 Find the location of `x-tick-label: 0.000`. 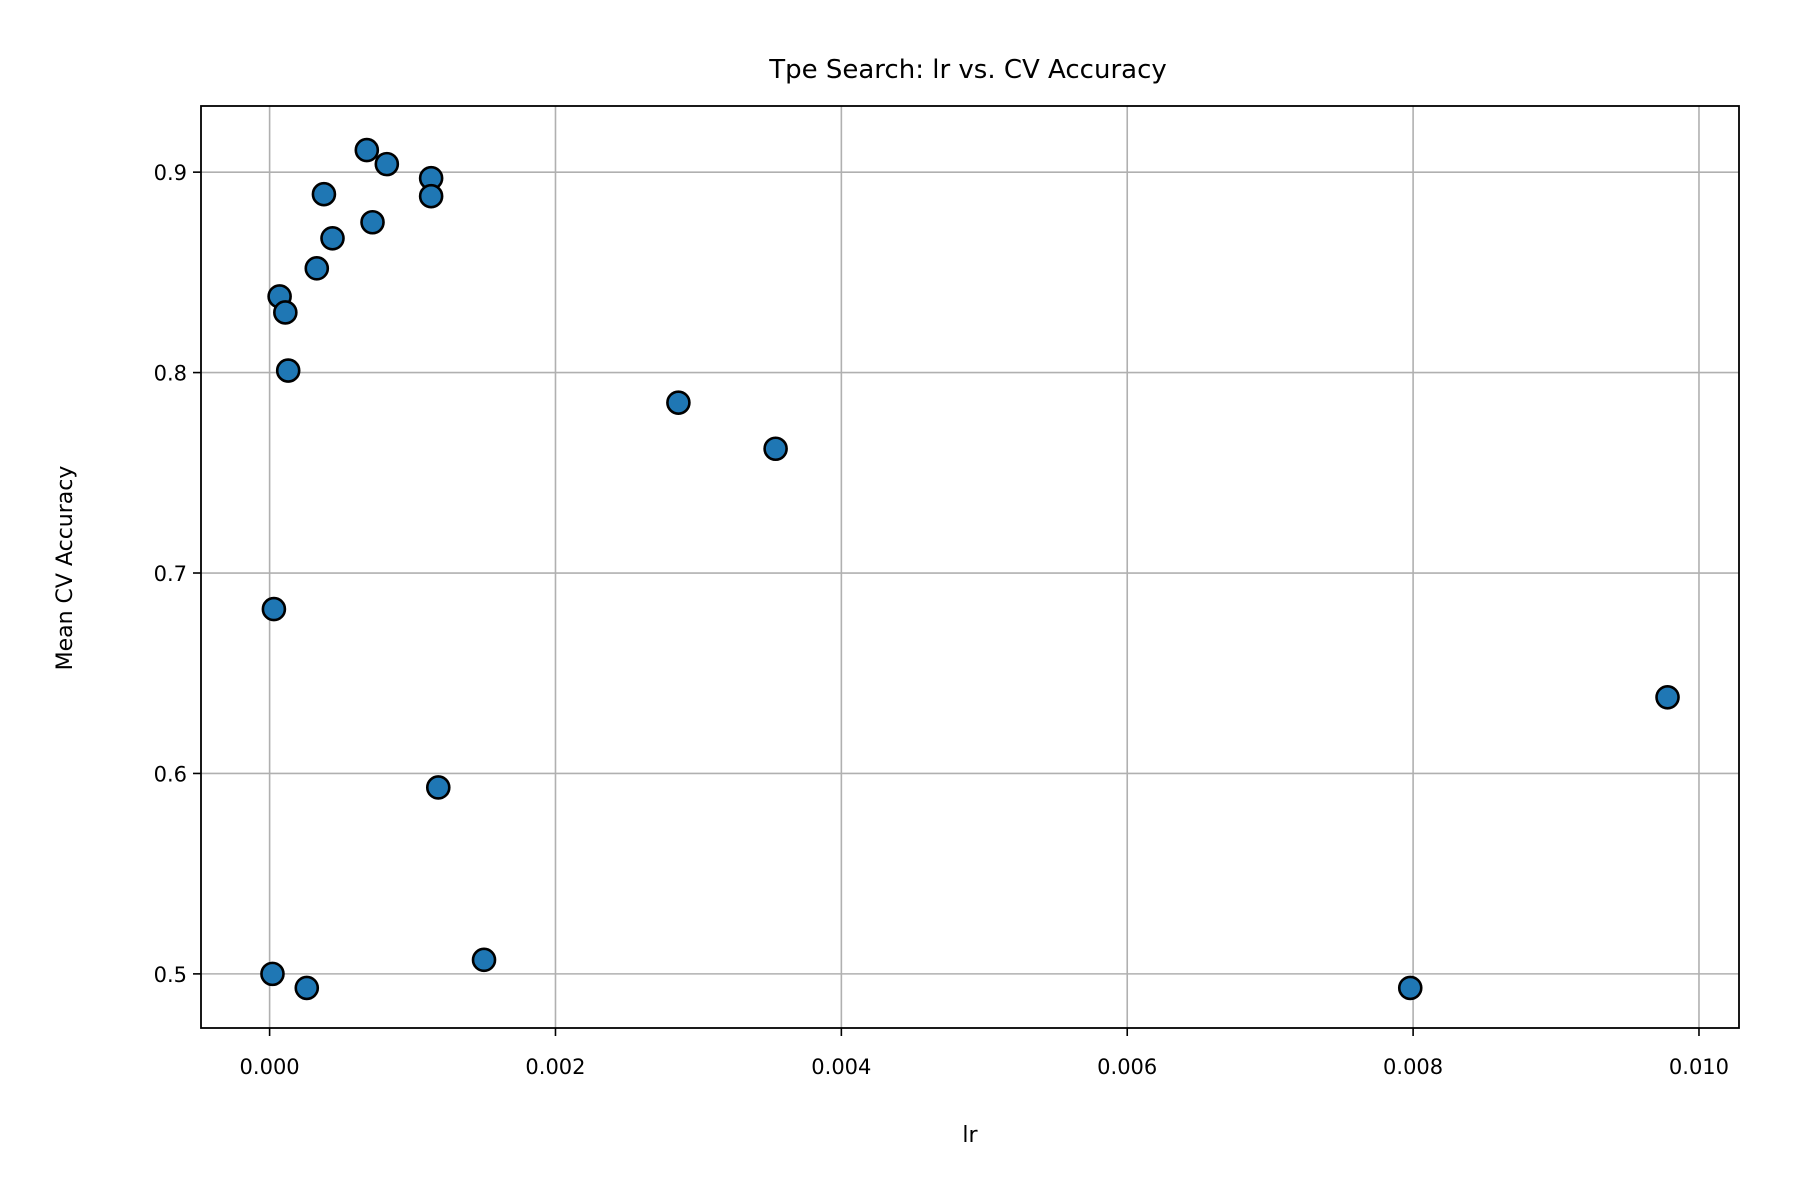

x-tick-label: 0.000 is located at coordinates (270, 1067).